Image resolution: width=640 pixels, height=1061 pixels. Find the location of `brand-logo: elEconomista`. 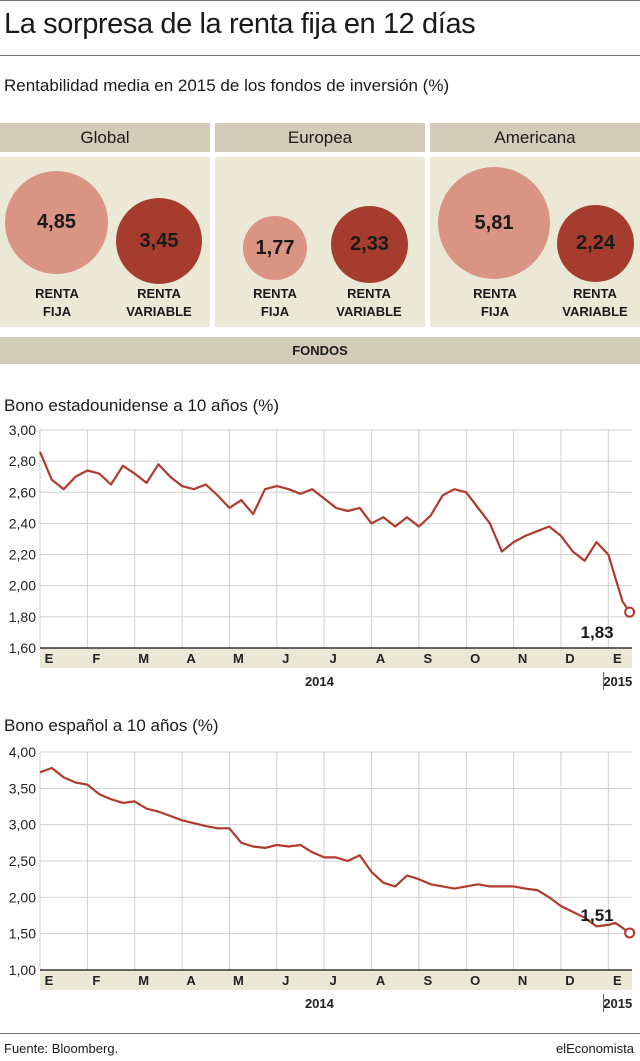

brand-logo: elEconomista is located at coordinates (594, 1048).